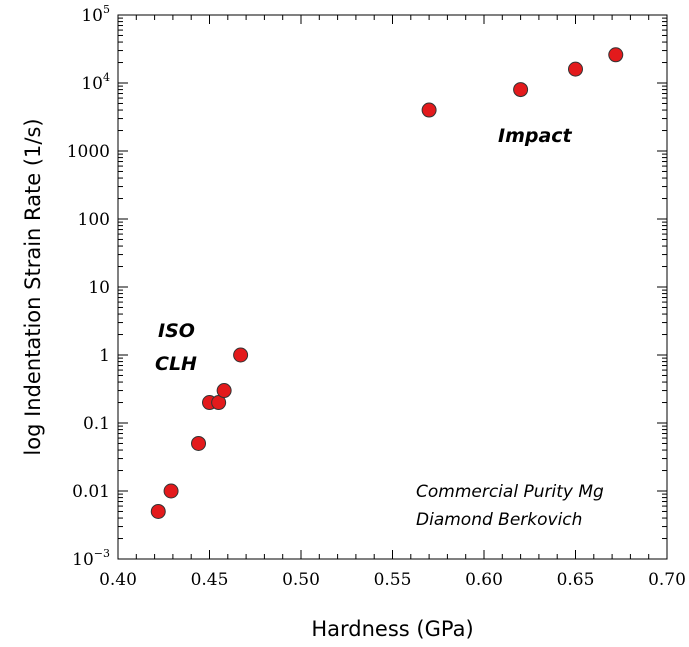  I want to click on annotation-indenter: Diamond Berkovich, so click(499, 520).